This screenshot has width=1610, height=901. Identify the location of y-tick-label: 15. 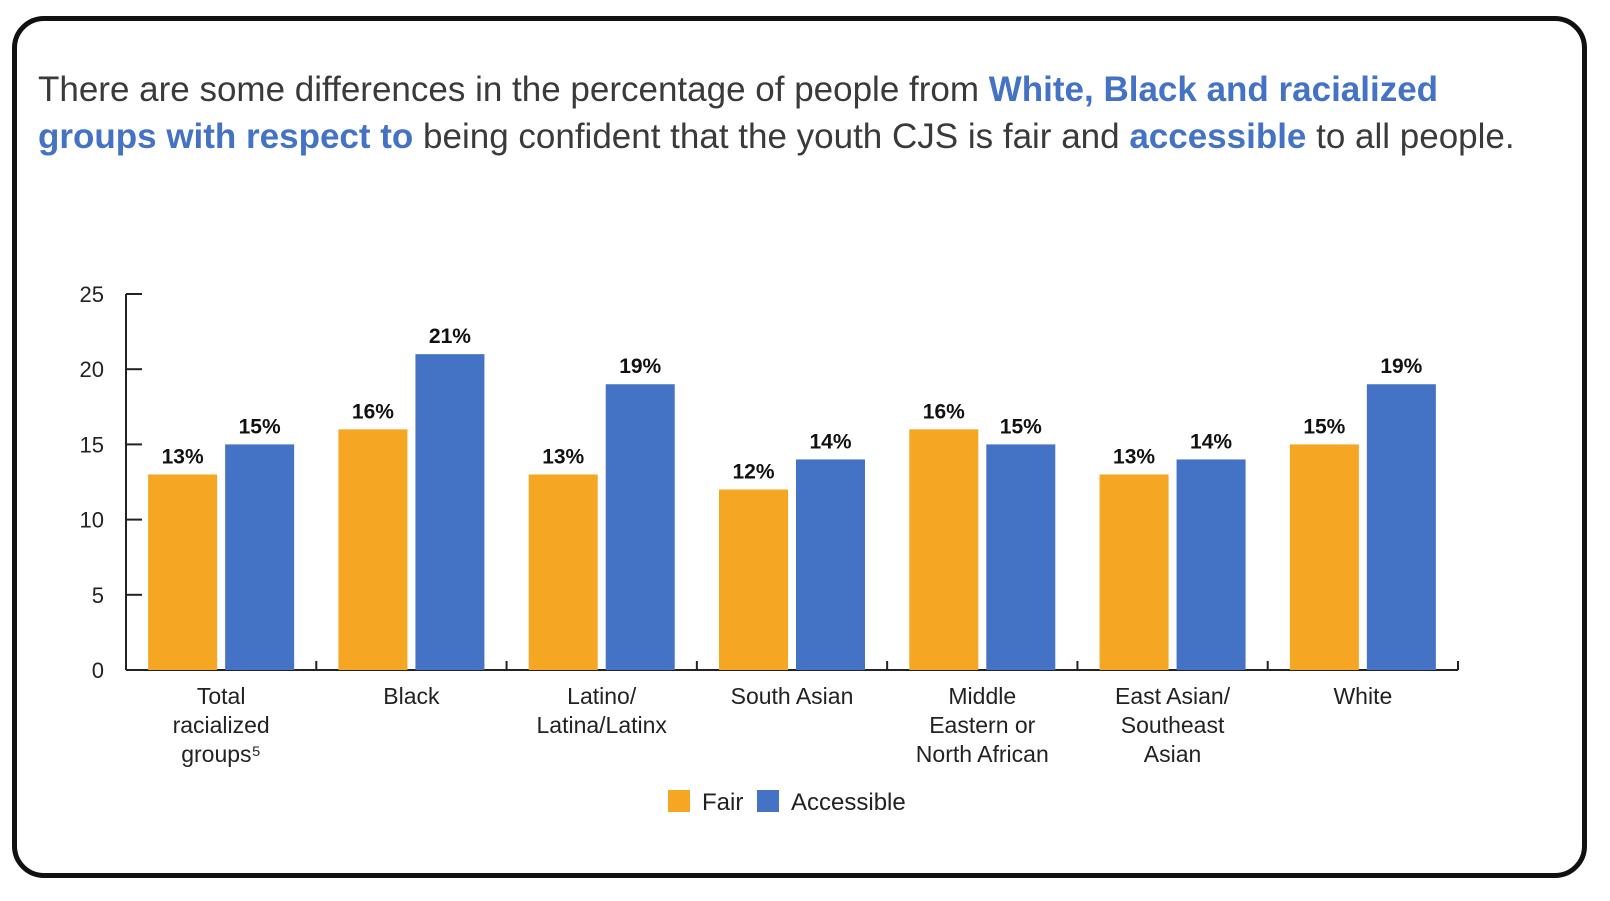
(92, 444).